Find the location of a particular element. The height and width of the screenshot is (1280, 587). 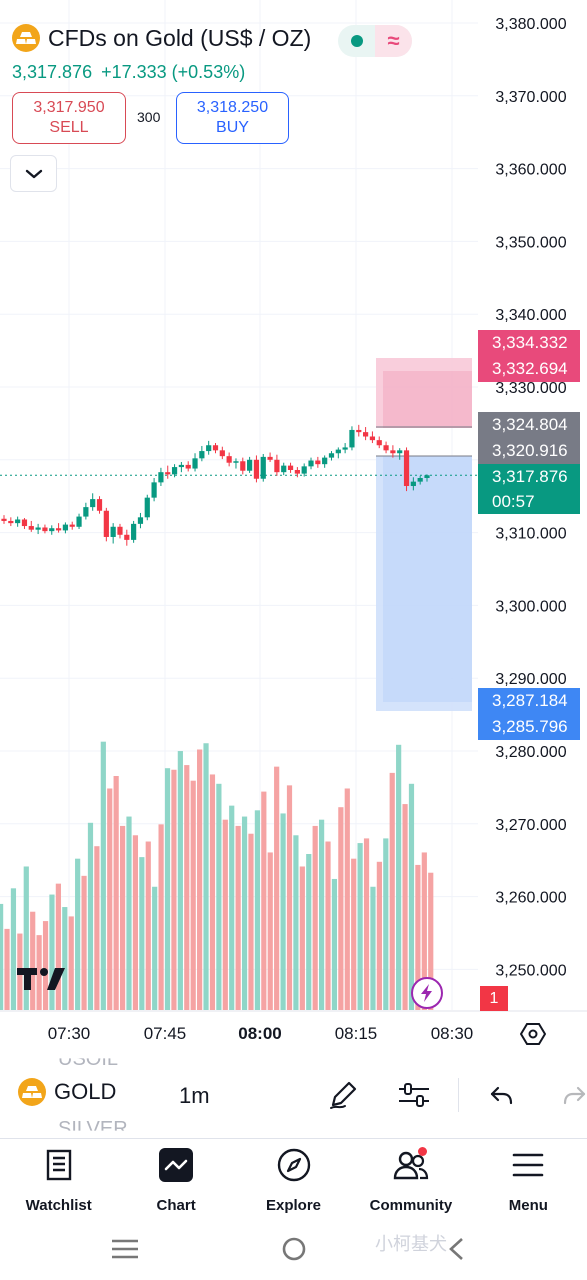

prev-symbol: USOIL is located at coordinates (88, 1059).